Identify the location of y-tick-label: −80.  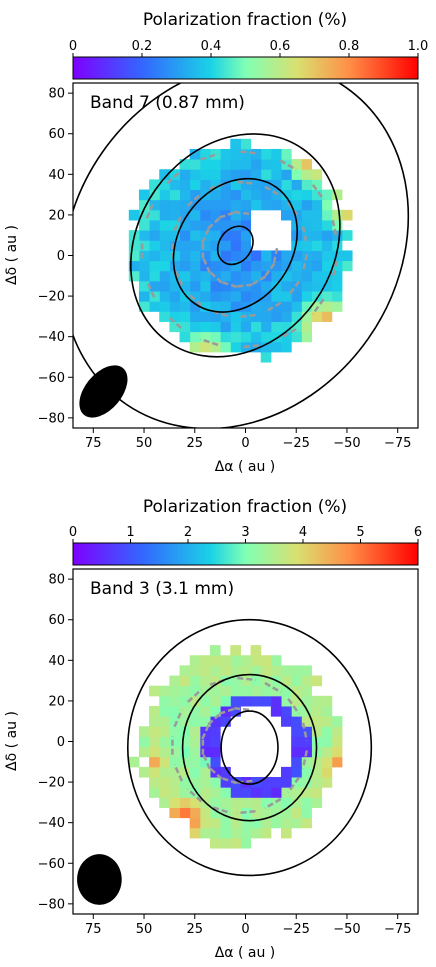
(51, 418).